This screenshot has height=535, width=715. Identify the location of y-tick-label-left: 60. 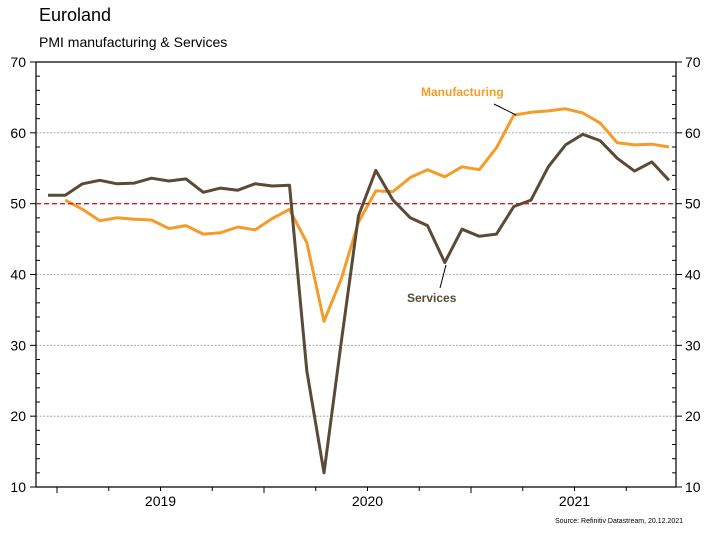
(18, 133).